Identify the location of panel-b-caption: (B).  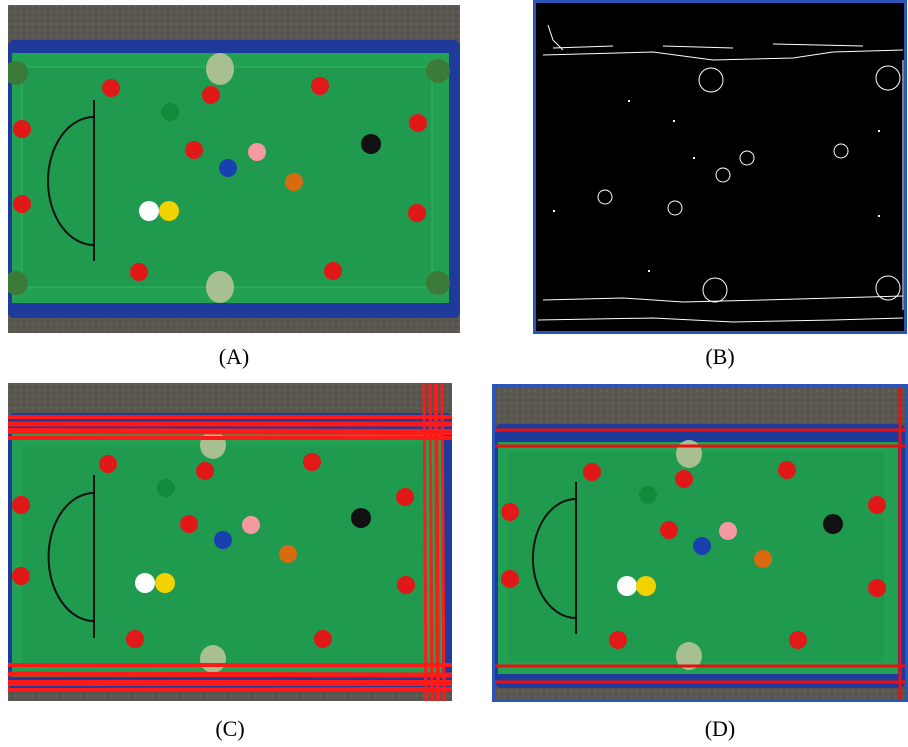
(720, 357).